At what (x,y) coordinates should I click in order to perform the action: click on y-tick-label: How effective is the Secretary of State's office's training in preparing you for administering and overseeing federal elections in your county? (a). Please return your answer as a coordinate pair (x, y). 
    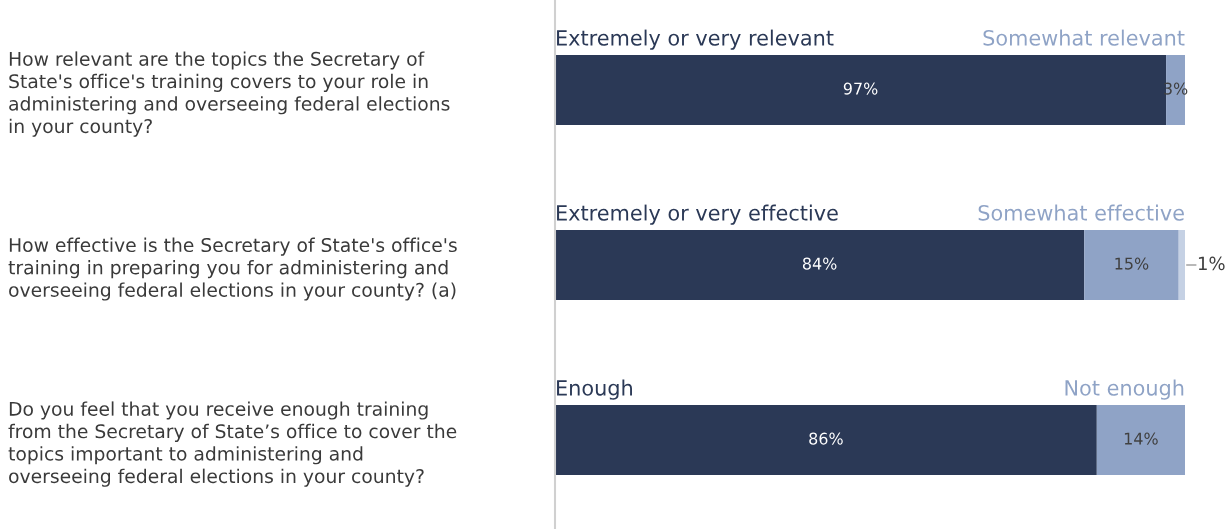
    Looking at the image, I should click on (232, 269).